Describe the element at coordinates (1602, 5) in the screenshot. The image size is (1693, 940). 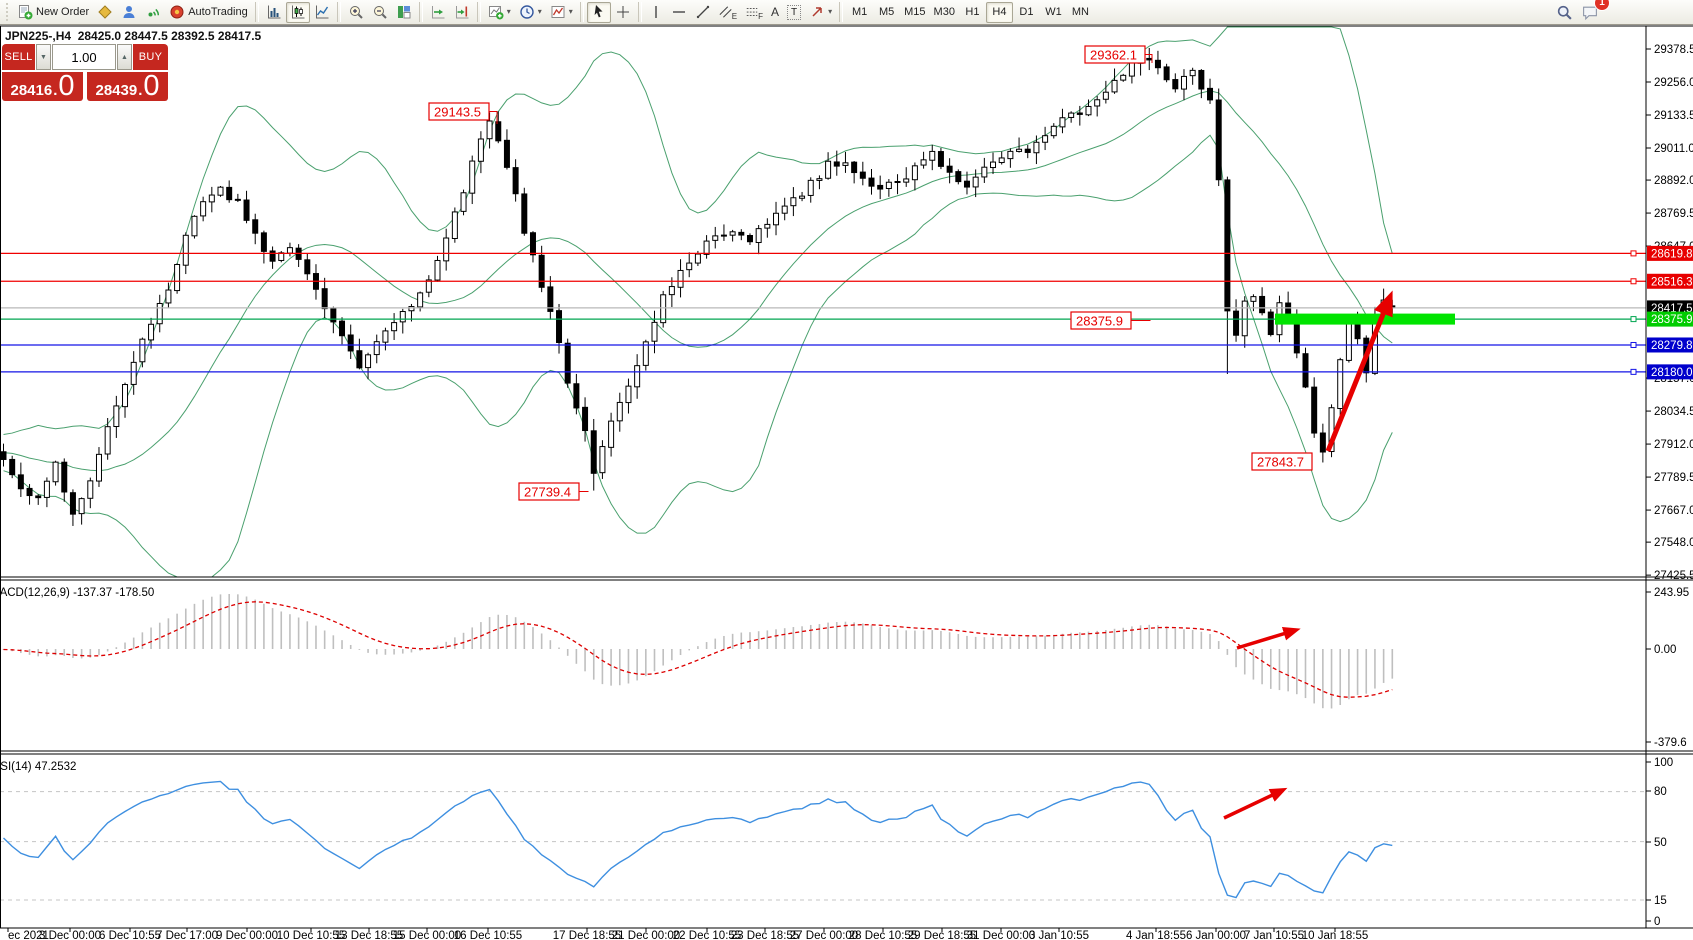
I see `notification-badge: 1` at that location.